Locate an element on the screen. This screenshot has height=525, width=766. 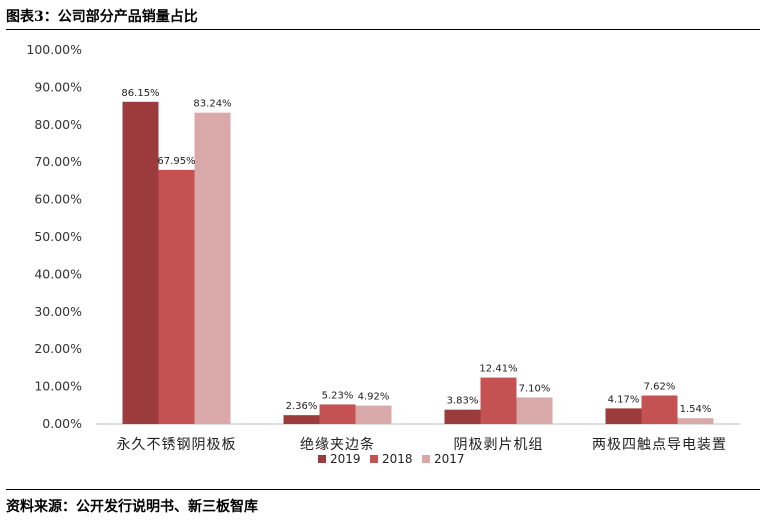
data-label-2018-3: 7.62% is located at coordinates (660, 387).